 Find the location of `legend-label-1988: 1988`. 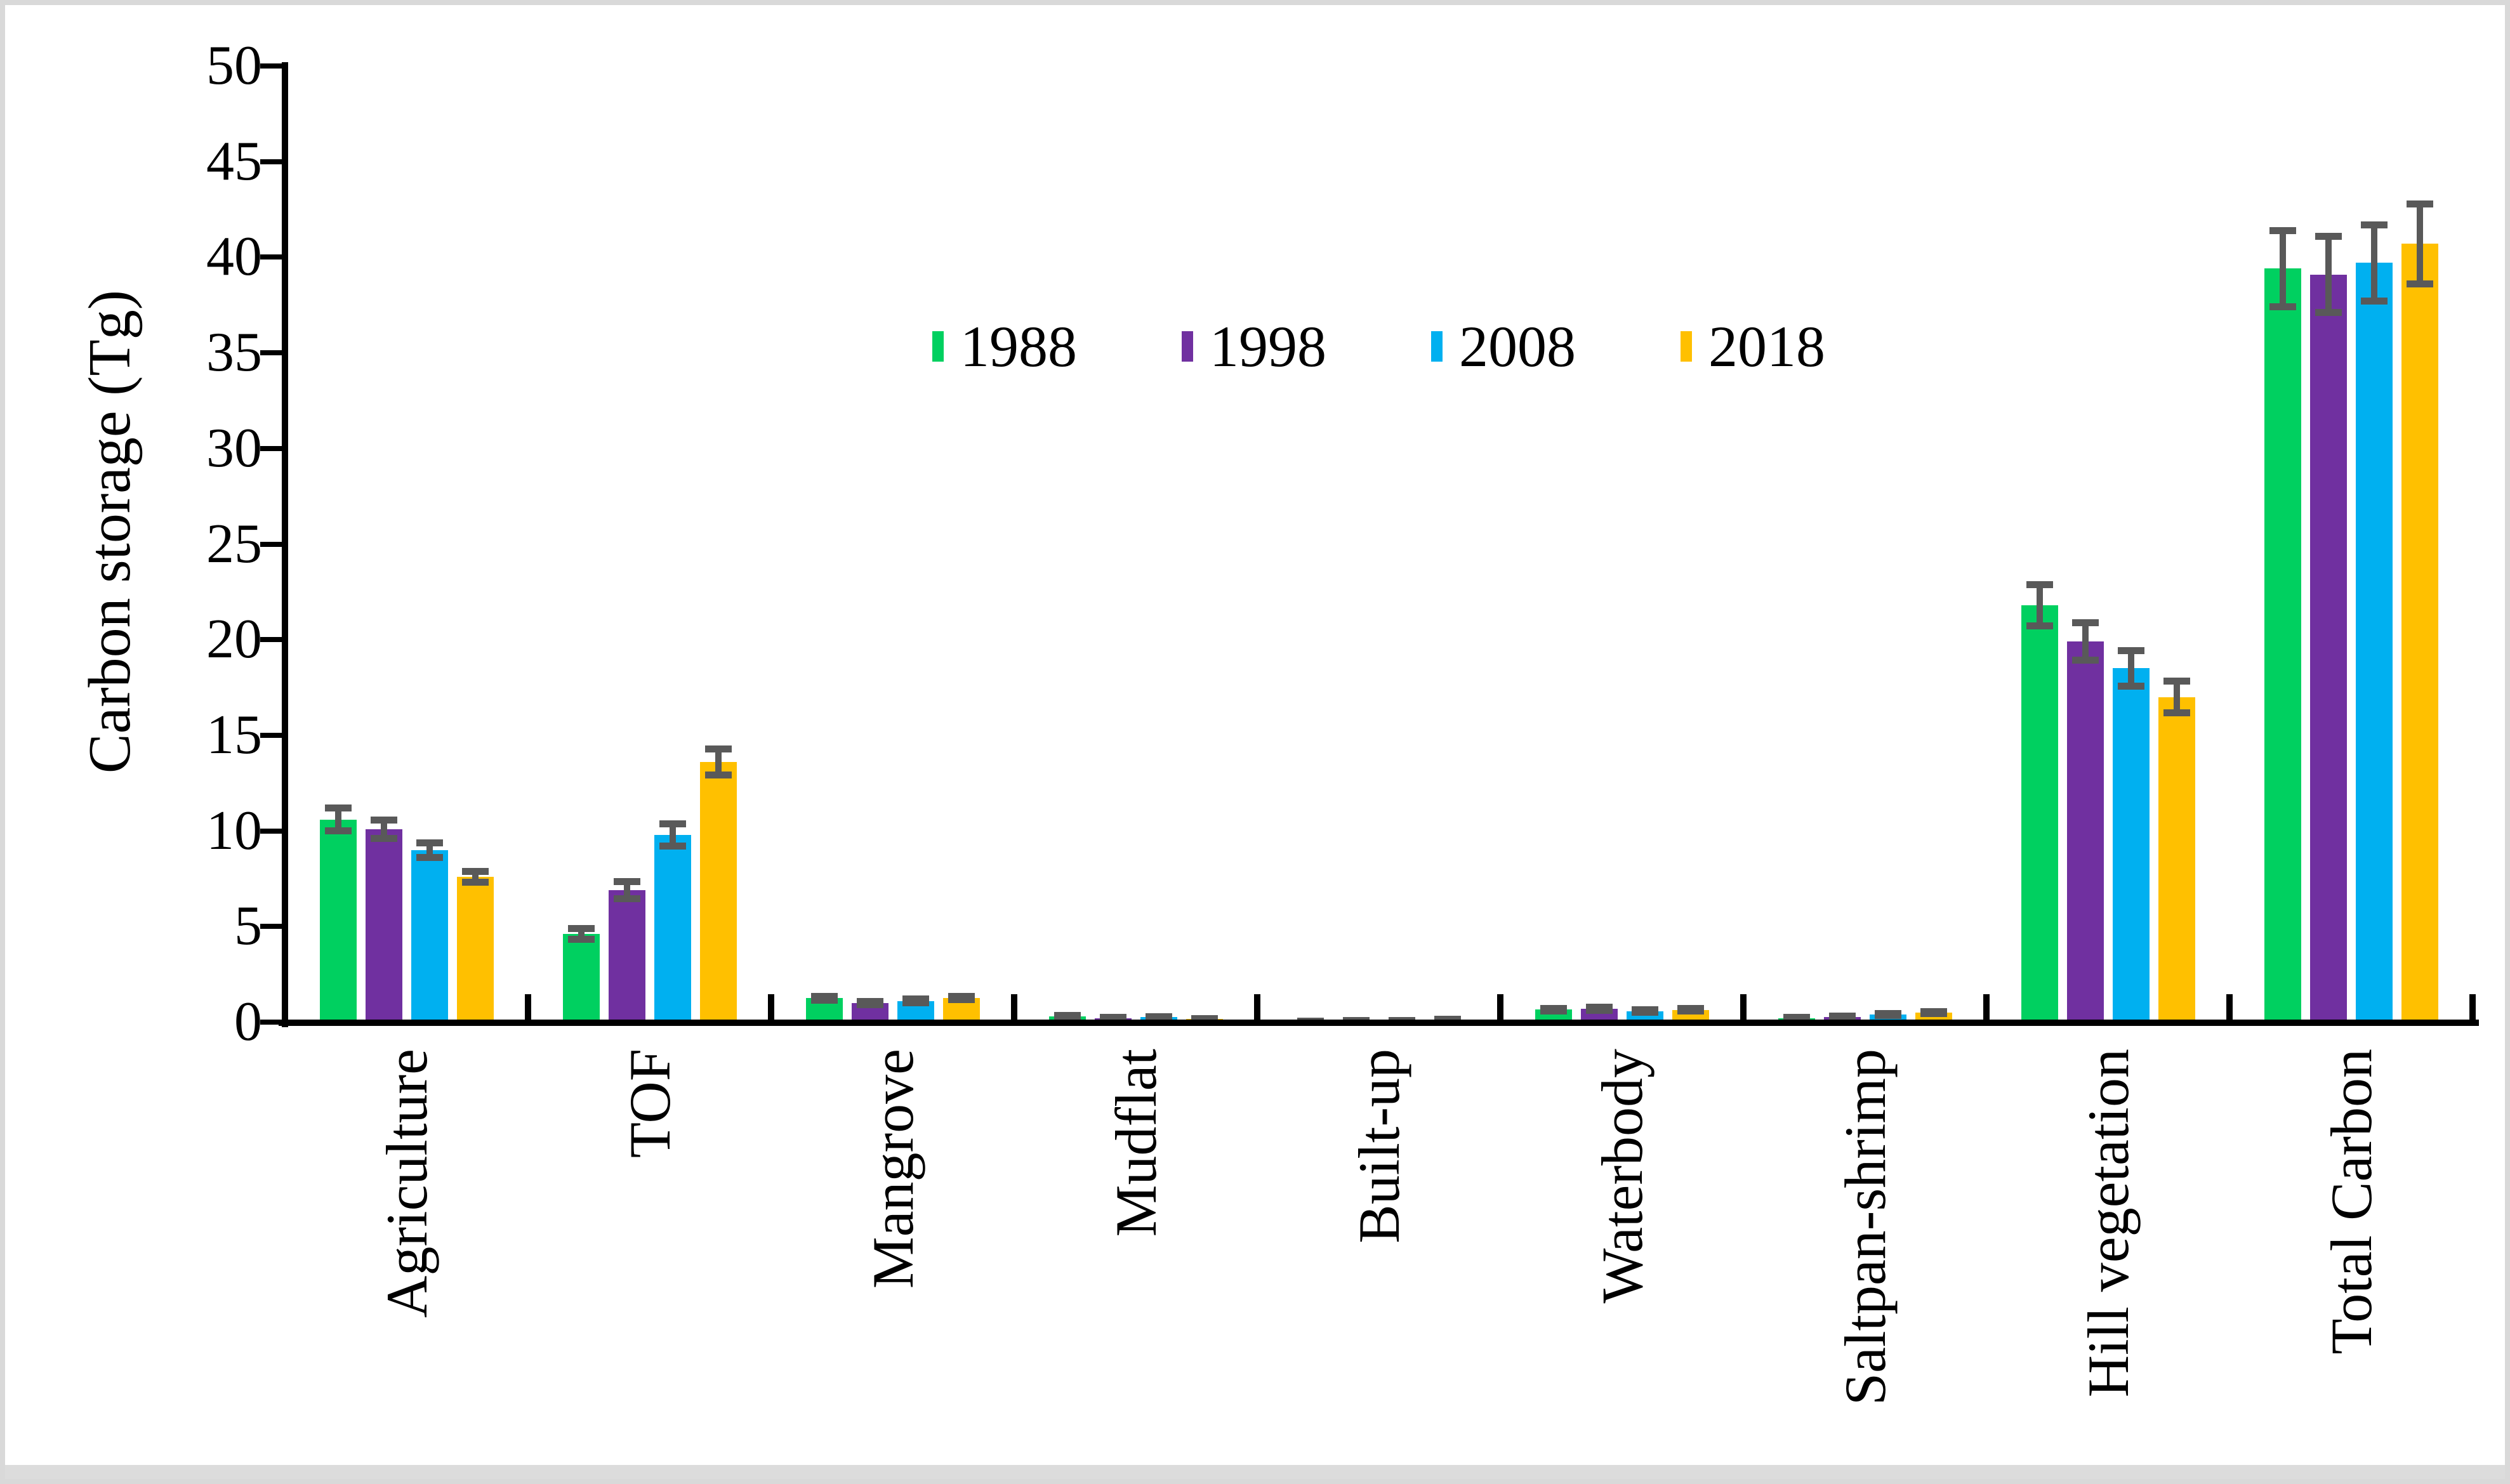

legend-label-1988: 1988 is located at coordinates (1018, 347).